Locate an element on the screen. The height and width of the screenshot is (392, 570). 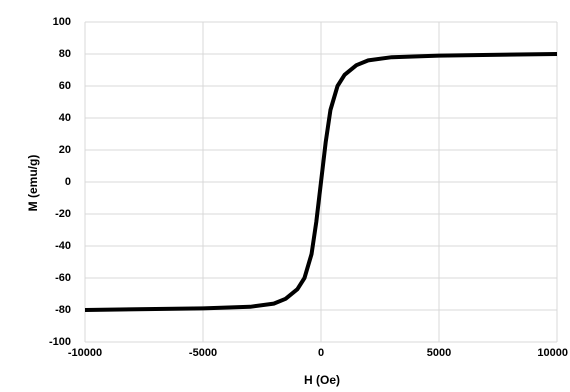
y-tick-label: 80 is located at coordinates (65, 54).